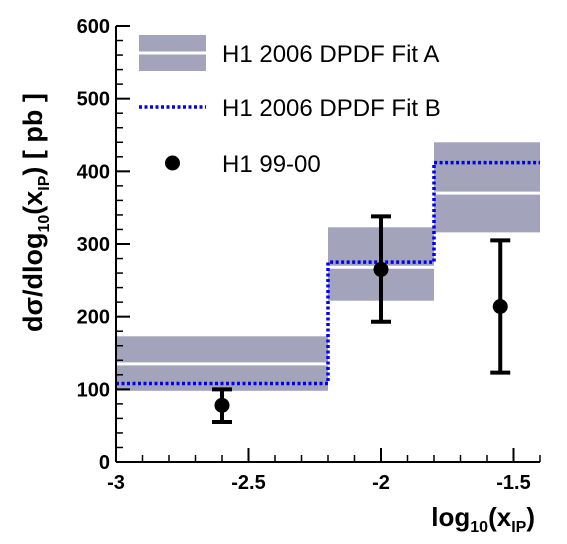 The image size is (567, 544). What do you see at coordinates (93, 318) in the screenshot?
I see `y-tick-label-2: 200` at bounding box center [93, 318].